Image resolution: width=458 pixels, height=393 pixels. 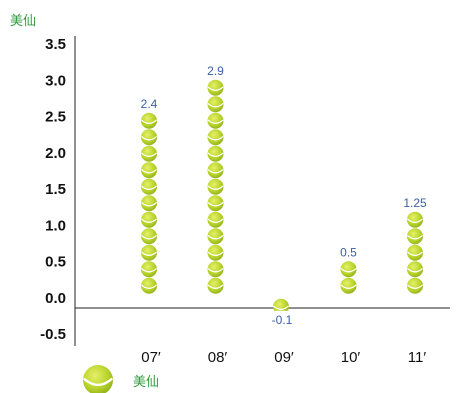 What do you see at coordinates (53, 334) in the screenshot?
I see `y-tick-label: -0.5` at bounding box center [53, 334].